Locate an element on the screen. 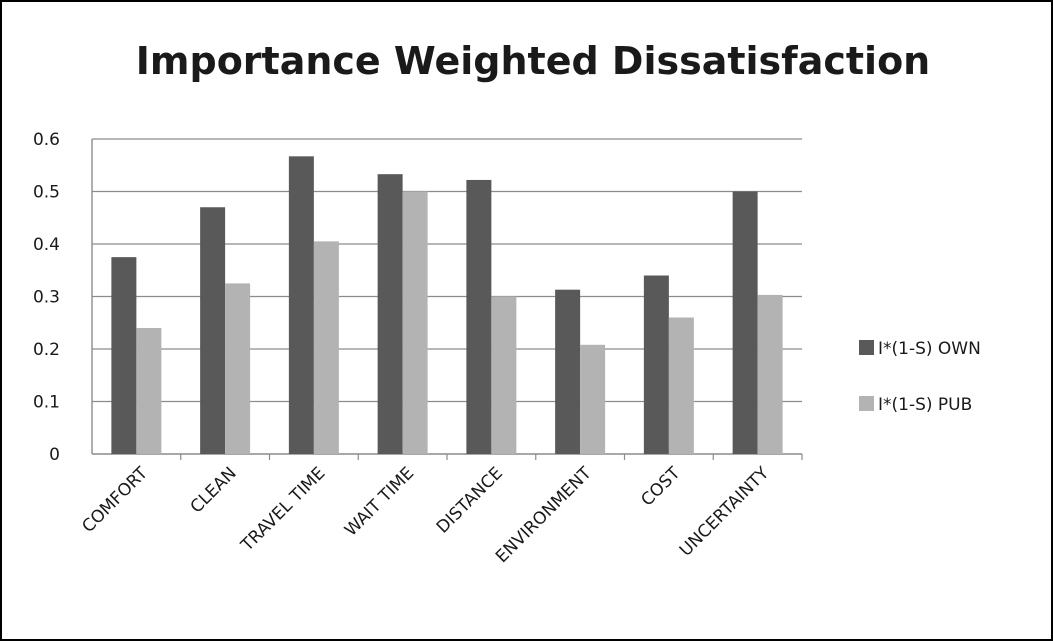 This screenshot has width=1053, height=643. y-tick-label: 0.2 is located at coordinates (46, 350).